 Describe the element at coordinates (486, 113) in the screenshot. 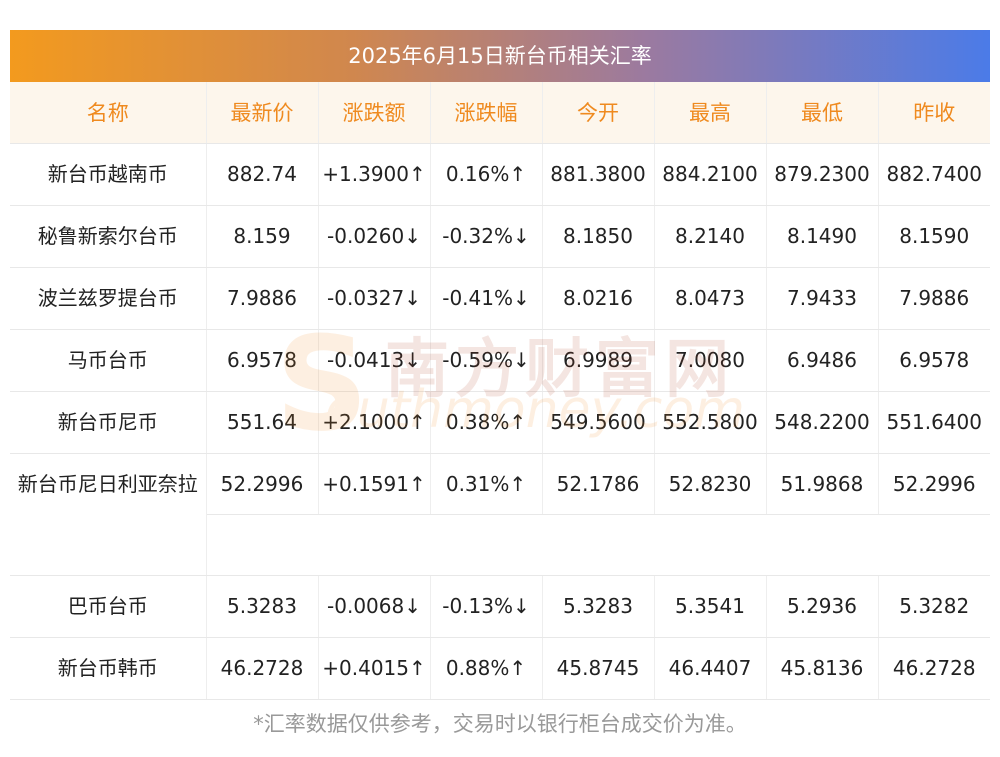

I see `header-change-pct: 涨跌幅` at that location.